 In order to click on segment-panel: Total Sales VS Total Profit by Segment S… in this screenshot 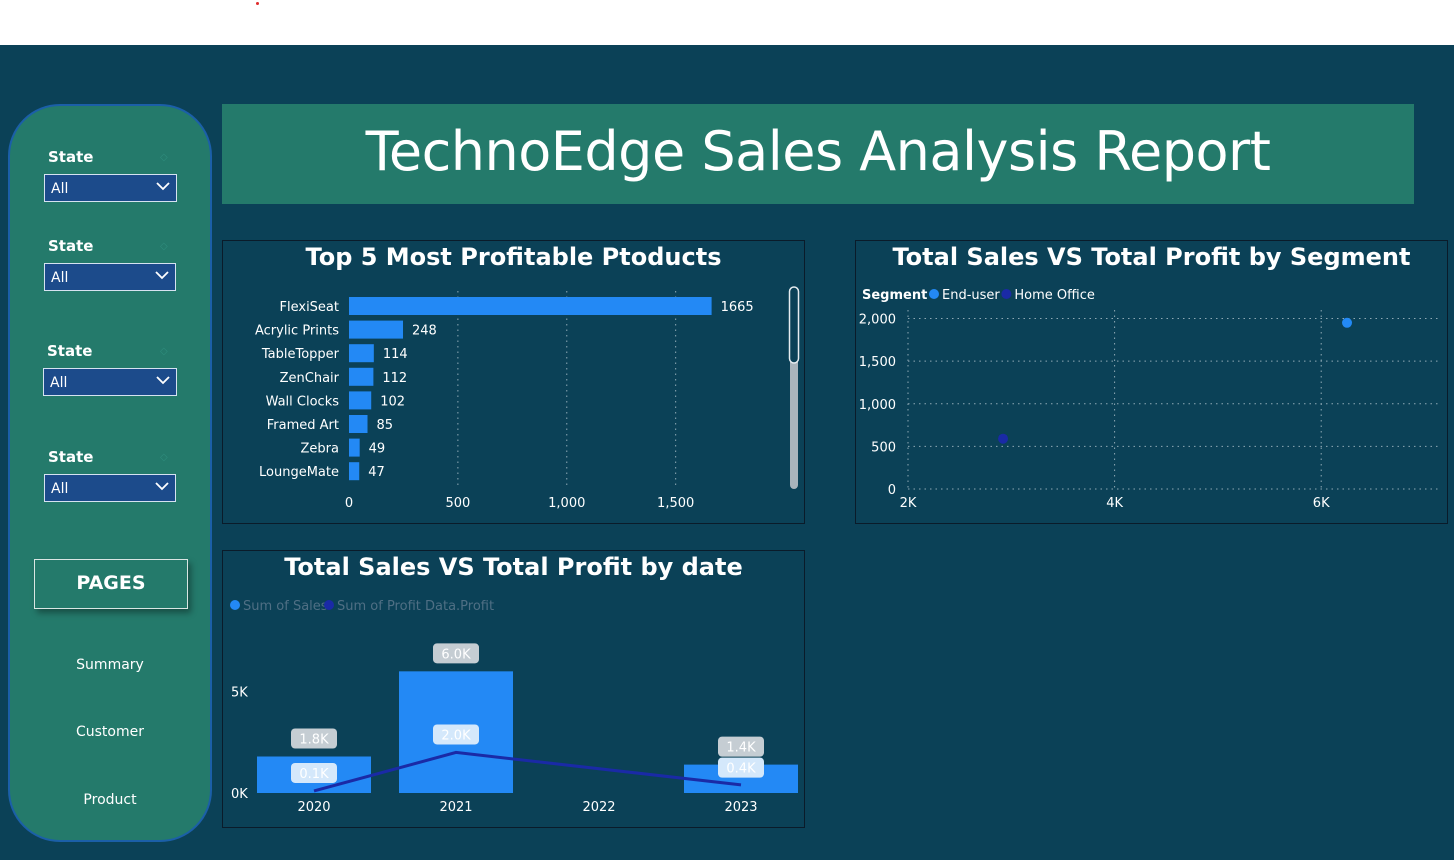, I will do `click(1151, 382)`.